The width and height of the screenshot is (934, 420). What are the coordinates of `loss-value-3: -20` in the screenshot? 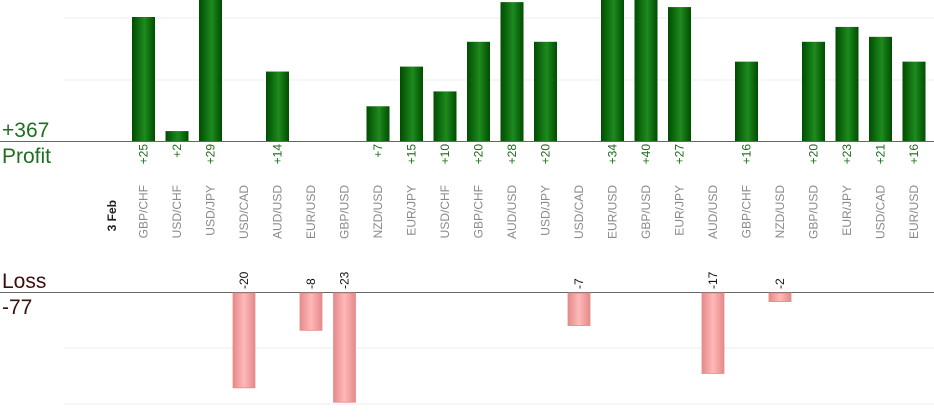 It's located at (244, 280).